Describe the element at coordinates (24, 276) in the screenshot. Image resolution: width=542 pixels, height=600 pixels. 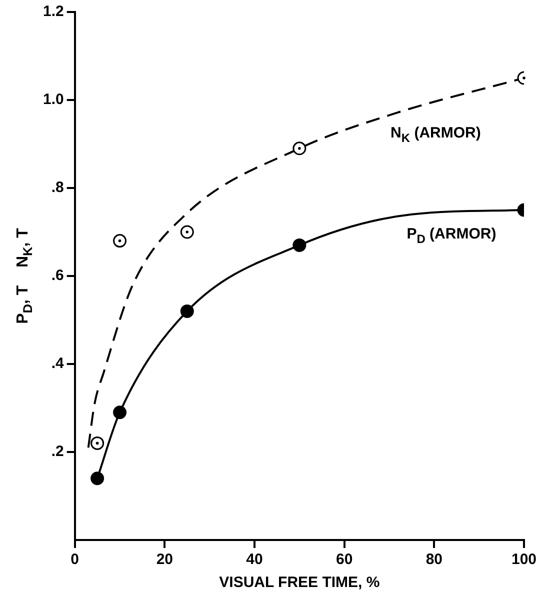
I see `y-axis-title: PD, T NK, T` at that location.